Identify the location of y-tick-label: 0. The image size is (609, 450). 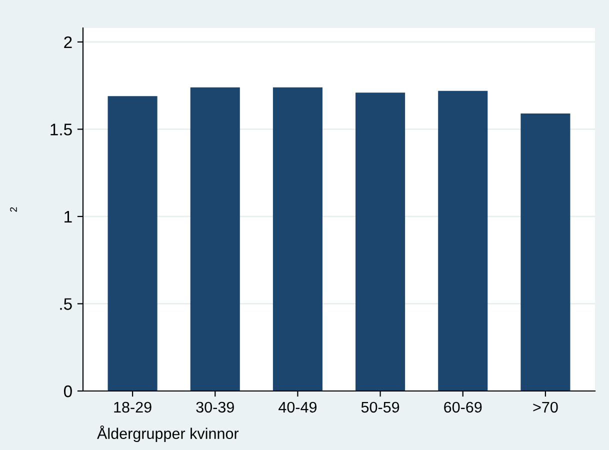
(68, 391).